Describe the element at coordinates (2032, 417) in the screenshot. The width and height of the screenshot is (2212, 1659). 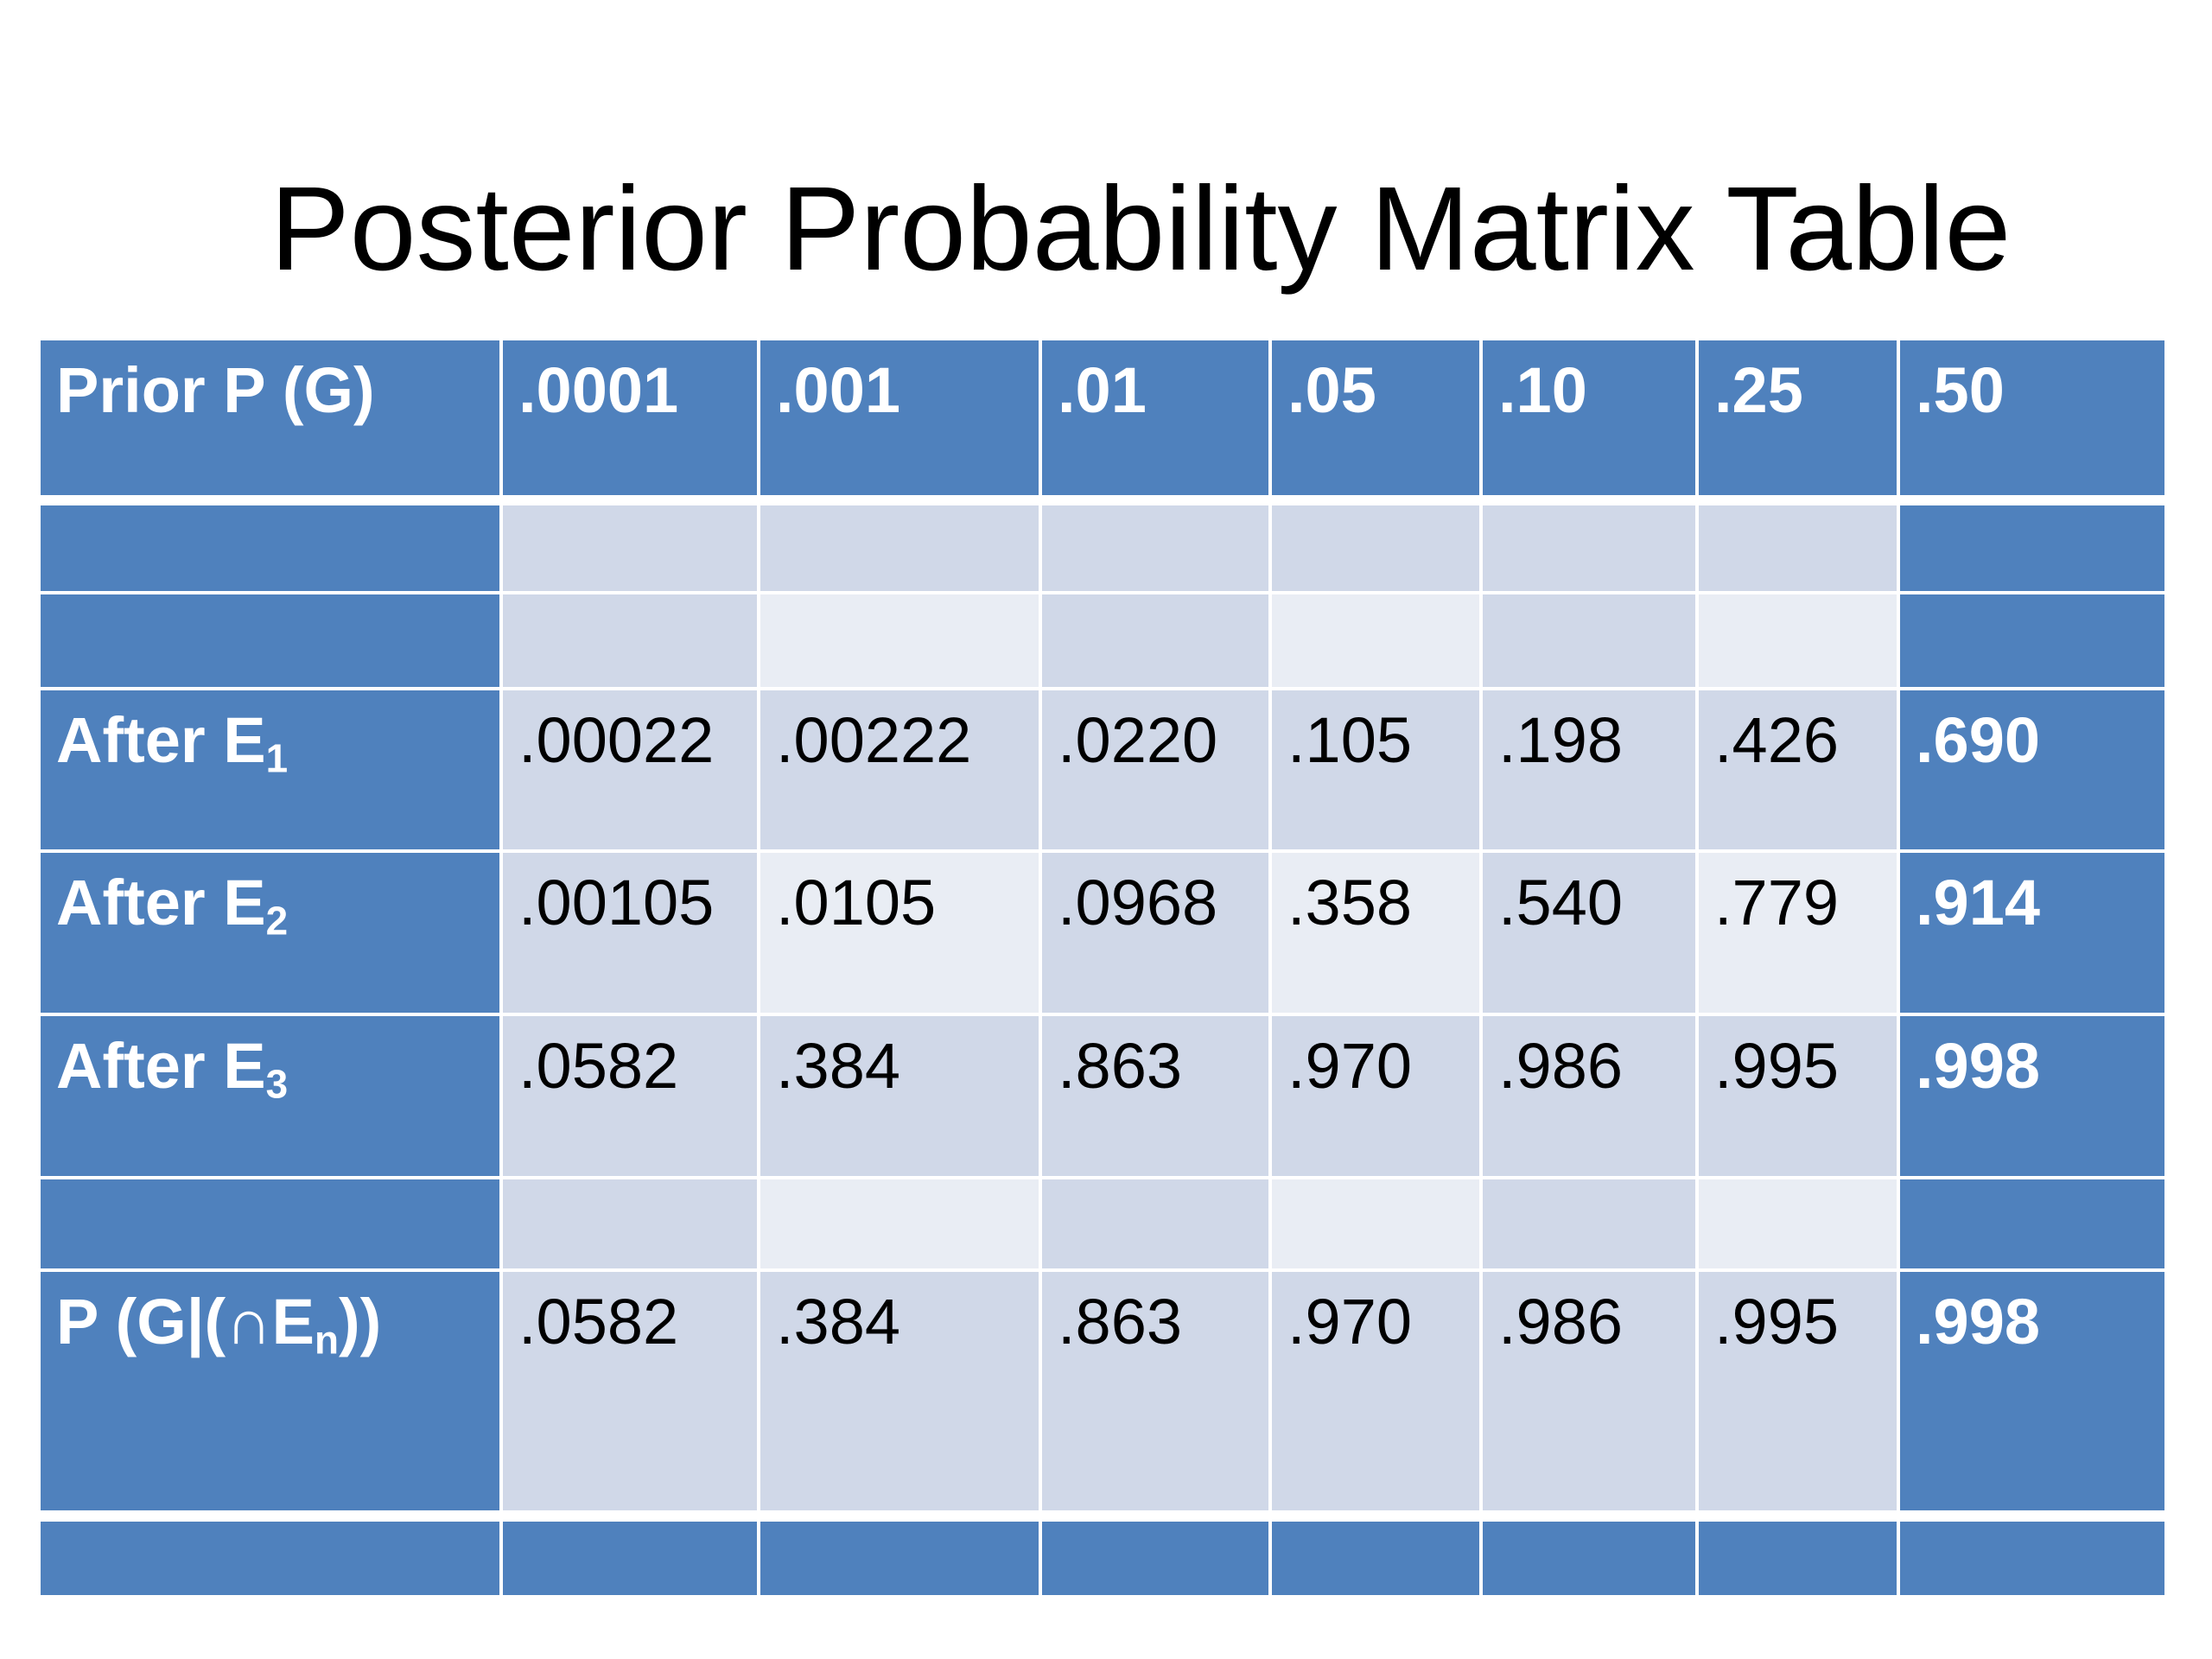
I see `header-cell: .50` at that location.